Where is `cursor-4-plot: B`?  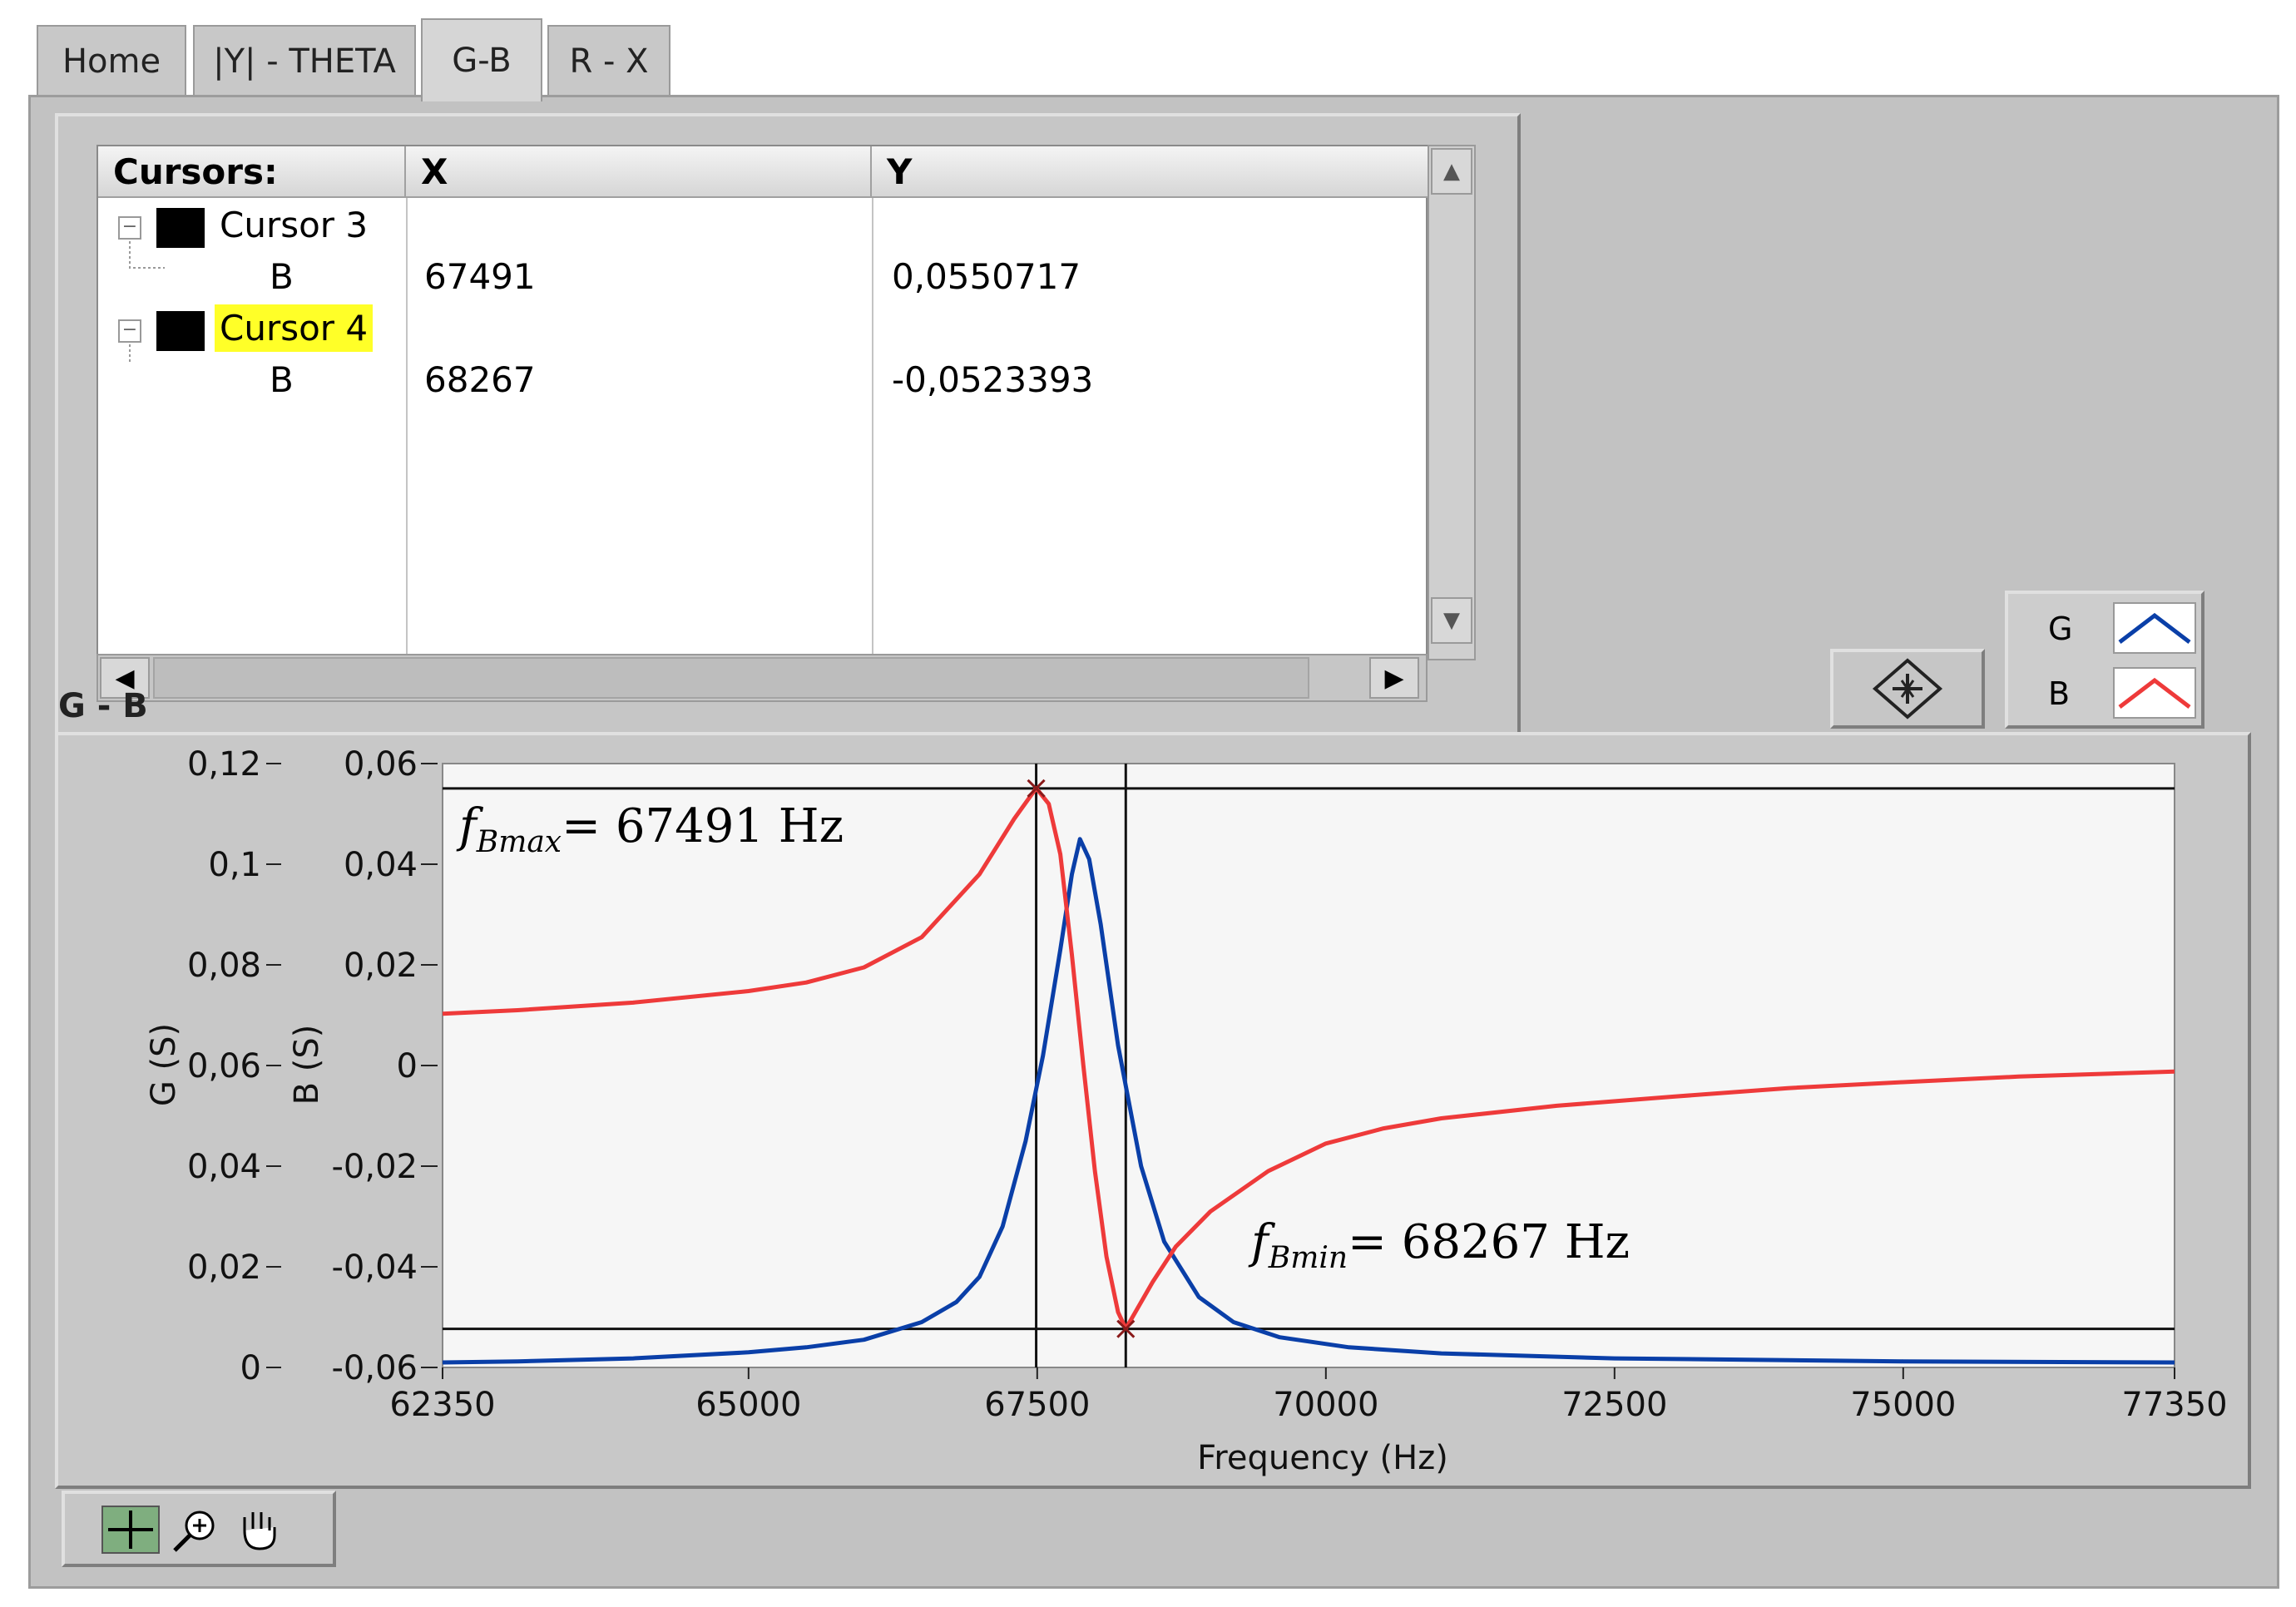 cursor-4-plot: B is located at coordinates (282, 379).